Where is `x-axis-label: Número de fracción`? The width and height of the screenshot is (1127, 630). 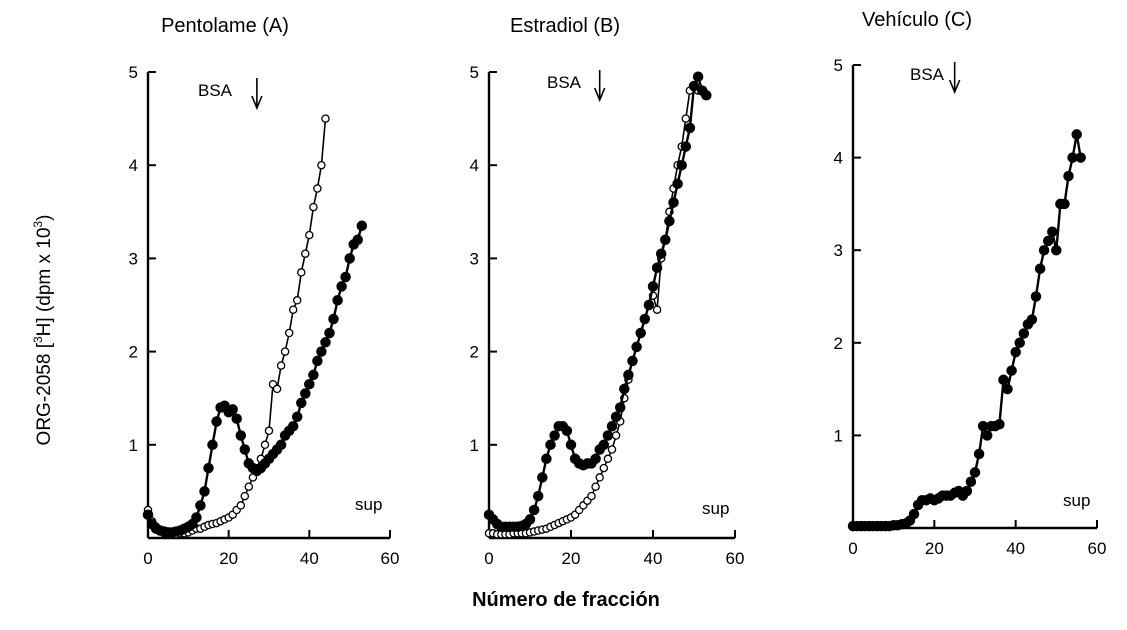 x-axis-label: Número de fracción is located at coordinates (566, 600).